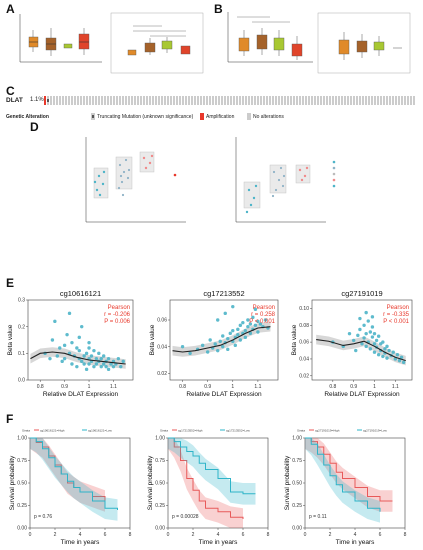 This screenshot has height=550, width=423. What do you see at coordinates (374, 387) in the screenshot?
I see `chart-e3-x-tick-label: 1` at bounding box center [374, 387].